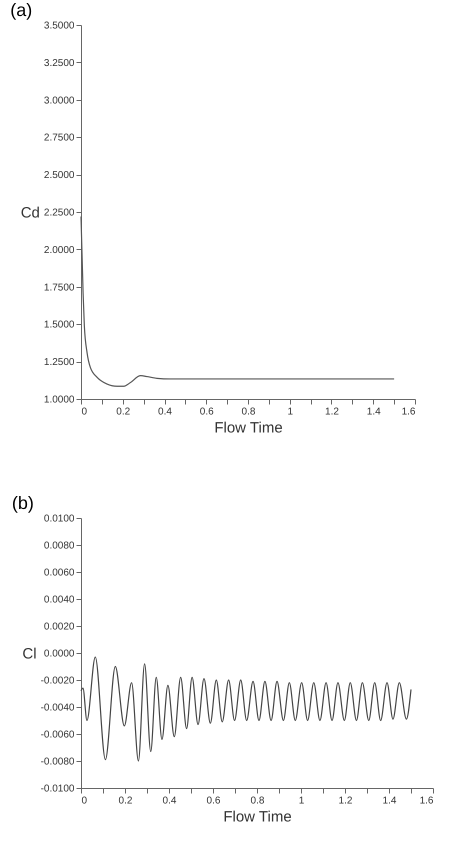  Describe the element at coordinates (57, 735) in the screenshot. I see `y-tick-label: -0.0060` at that location.